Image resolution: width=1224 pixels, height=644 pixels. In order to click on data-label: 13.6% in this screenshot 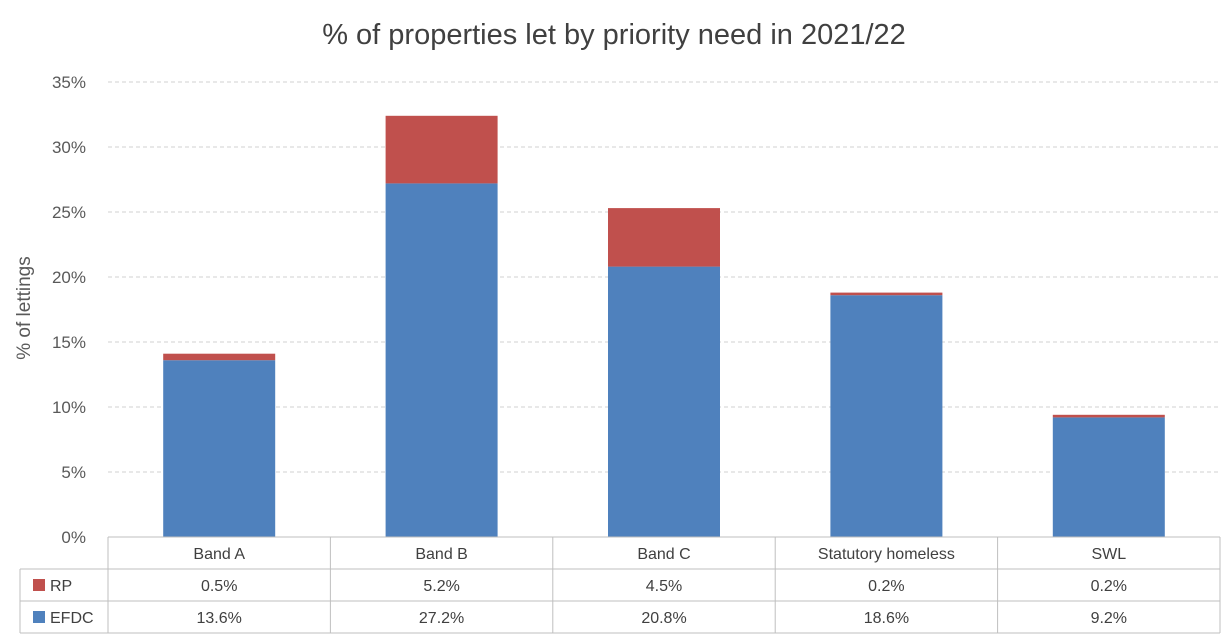, I will do `click(219, 618)`.